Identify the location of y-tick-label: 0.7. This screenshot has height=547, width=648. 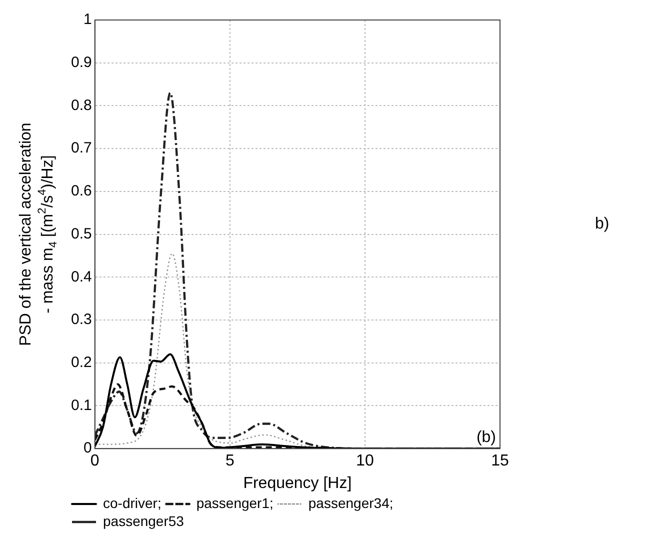
(81, 148).